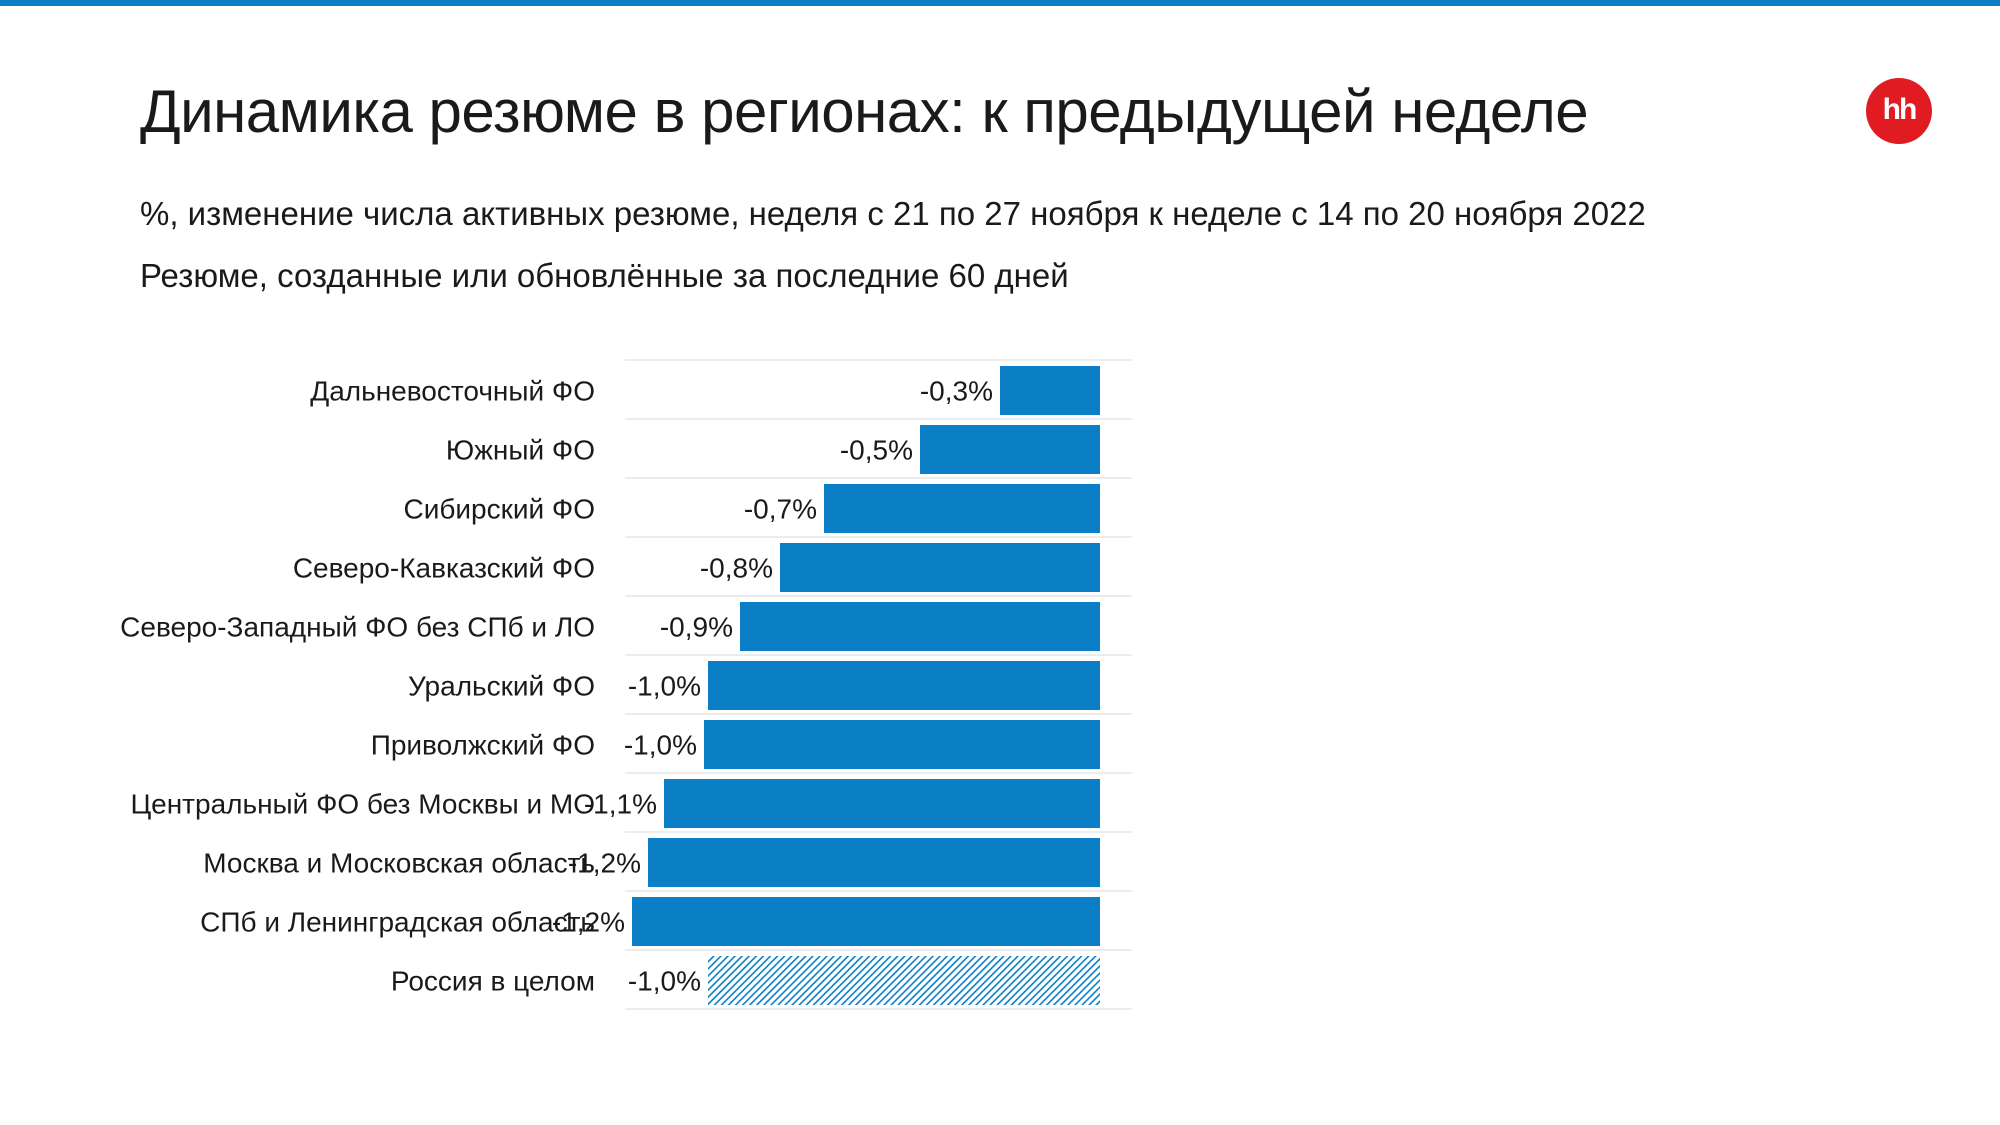  What do you see at coordinates (780, 509) in the screenshot?
I see `data-label: -0,7%` at bounding box center [780, 509].